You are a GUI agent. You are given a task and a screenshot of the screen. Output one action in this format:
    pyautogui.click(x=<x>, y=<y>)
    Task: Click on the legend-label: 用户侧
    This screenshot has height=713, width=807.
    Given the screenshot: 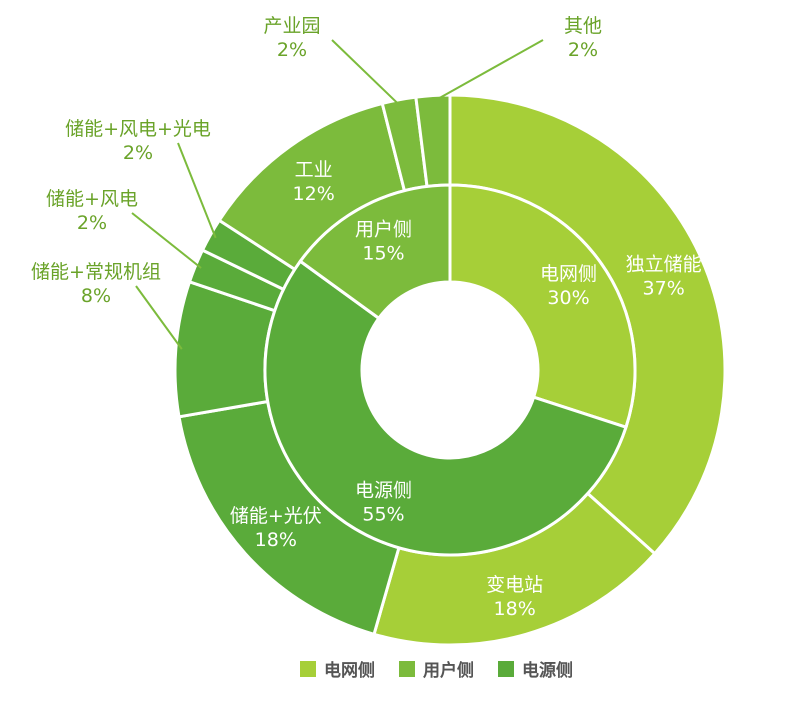 What is the action you would take?
    pyautogui.click(x=448, y=671)
    